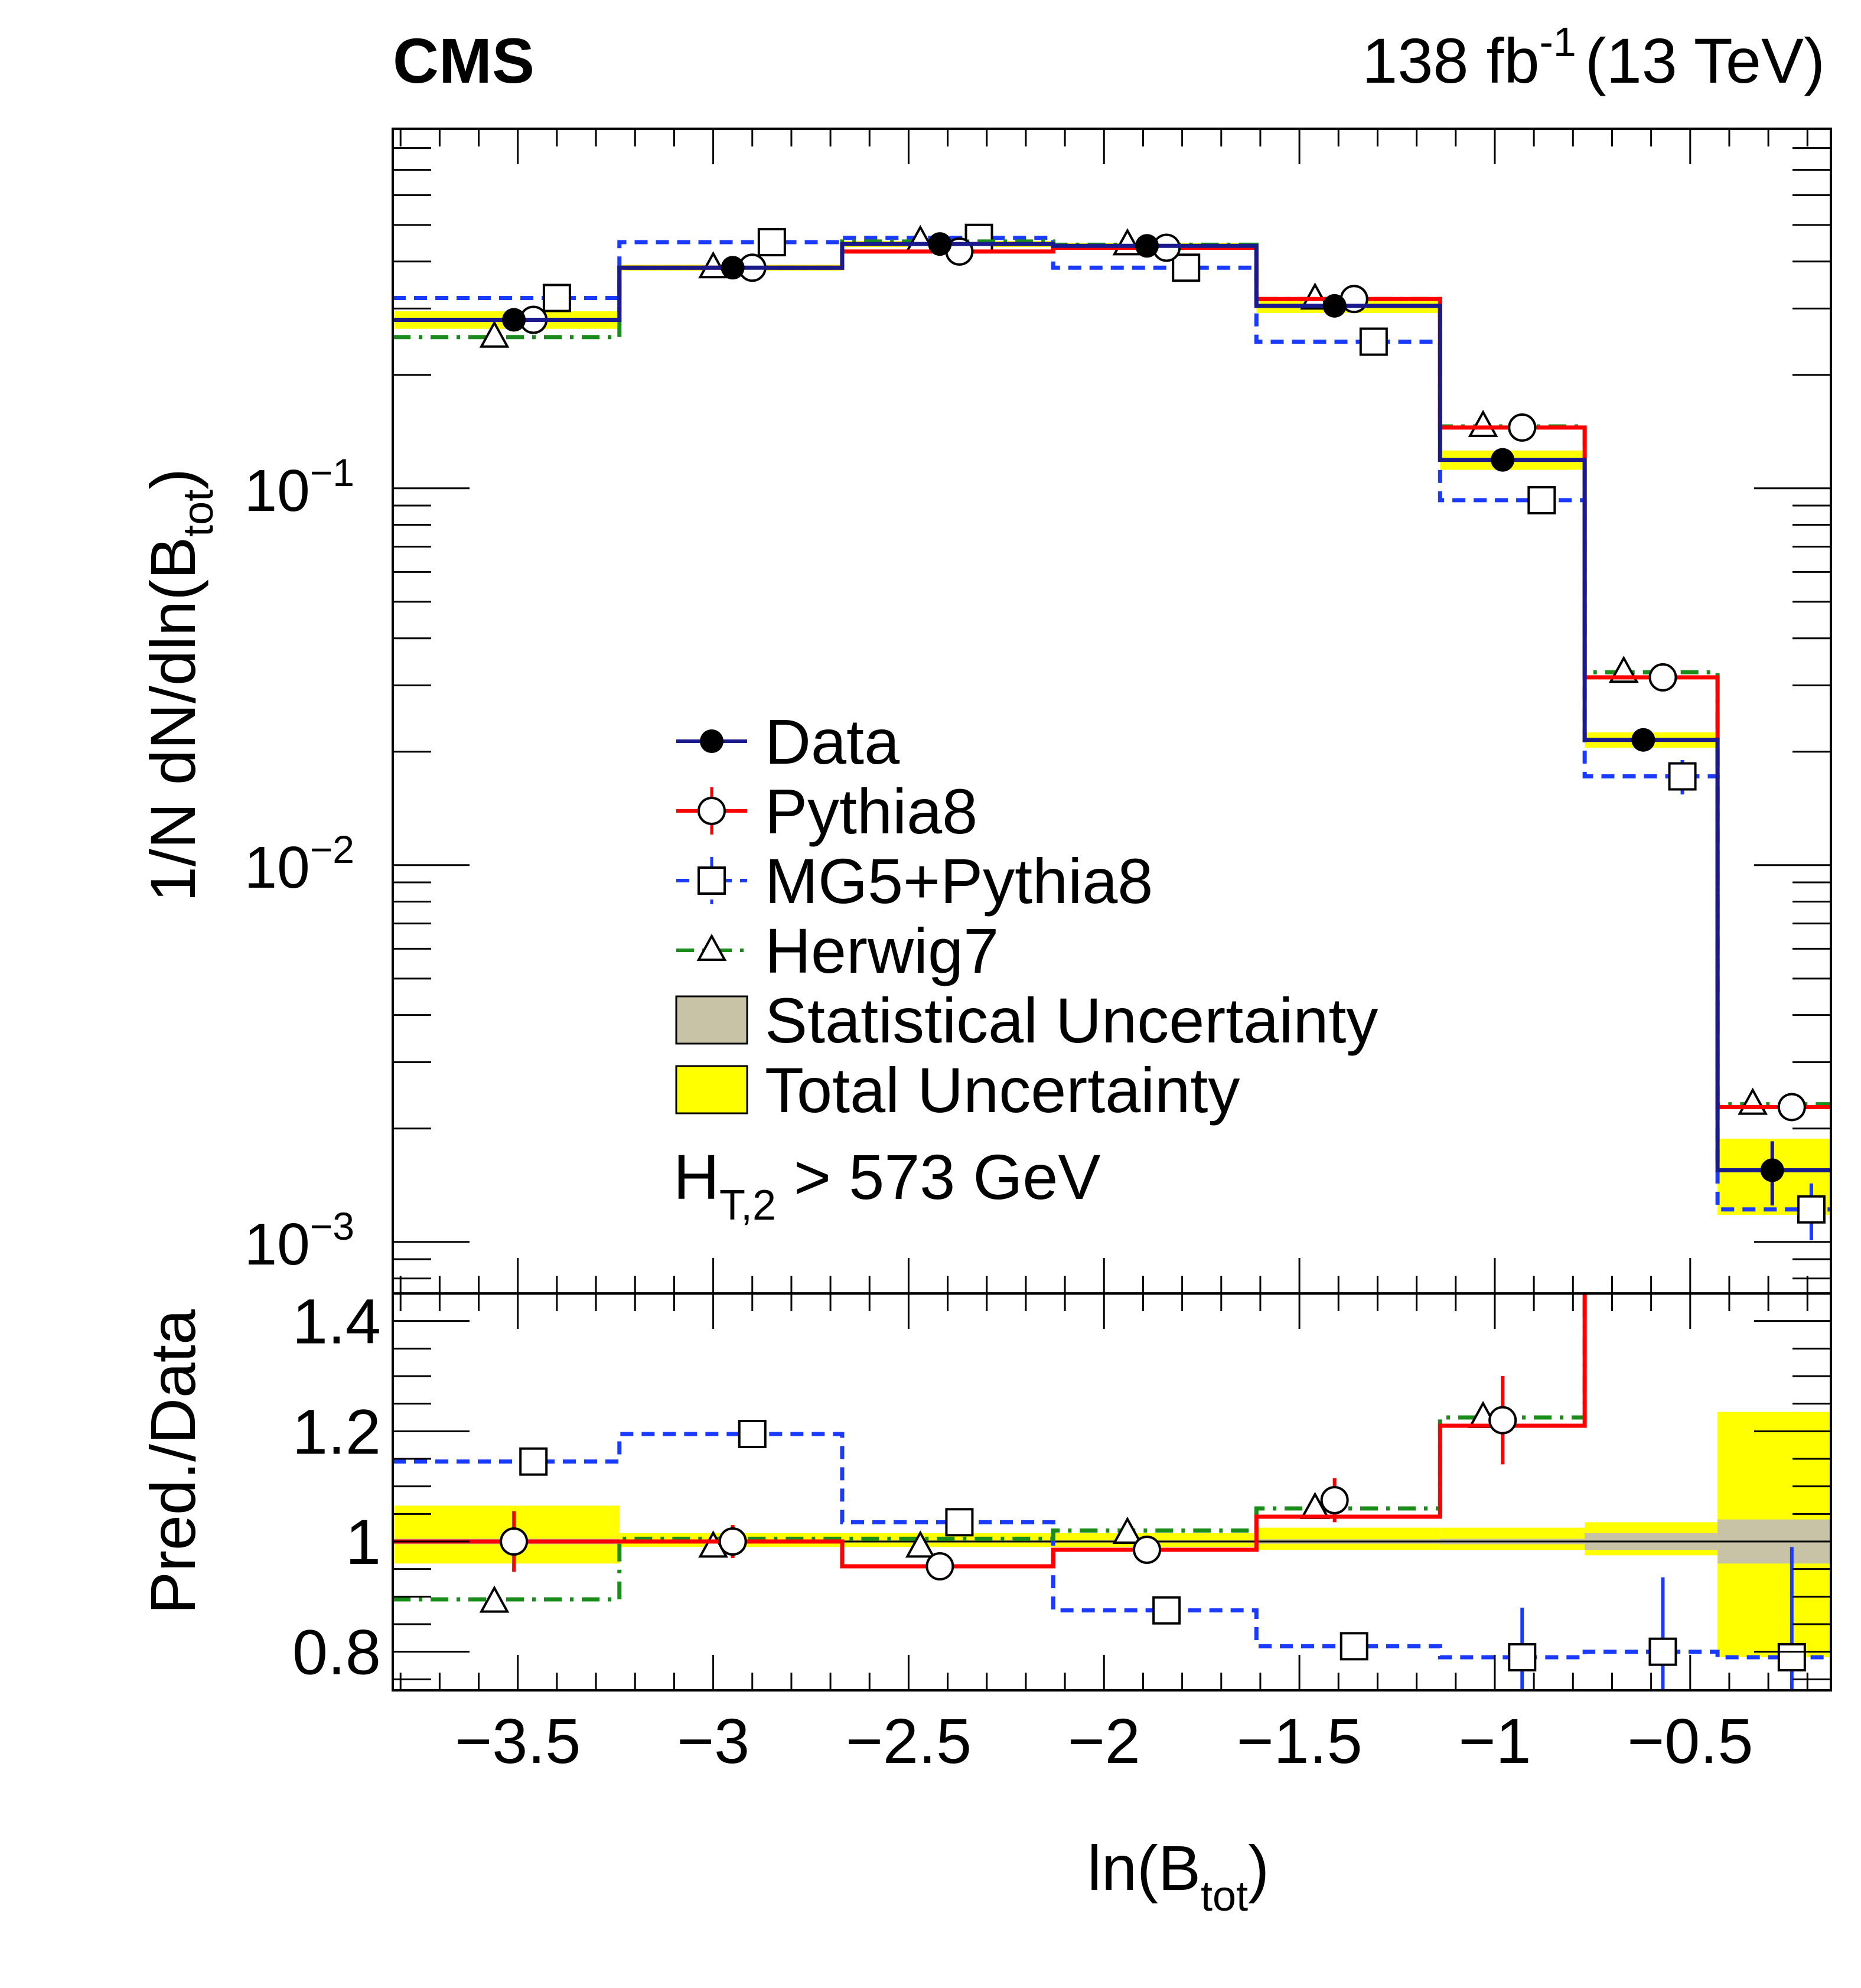 This screenshot has width=1861, height=1988. Describe the element at coordinates (463, 60) in the screenshot. I see `experiment-label: CMS` at that location.